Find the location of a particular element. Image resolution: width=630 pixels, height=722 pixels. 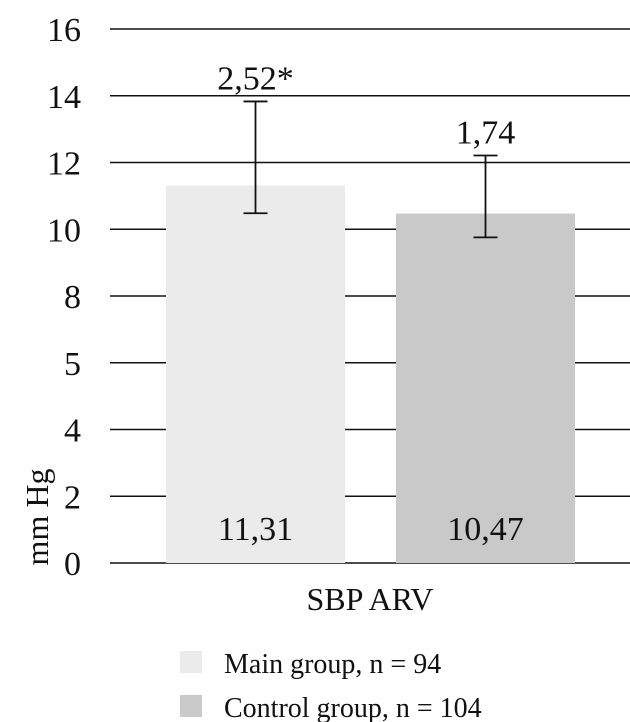

y-tick-label: 2 is located at coordinates (72, 497).